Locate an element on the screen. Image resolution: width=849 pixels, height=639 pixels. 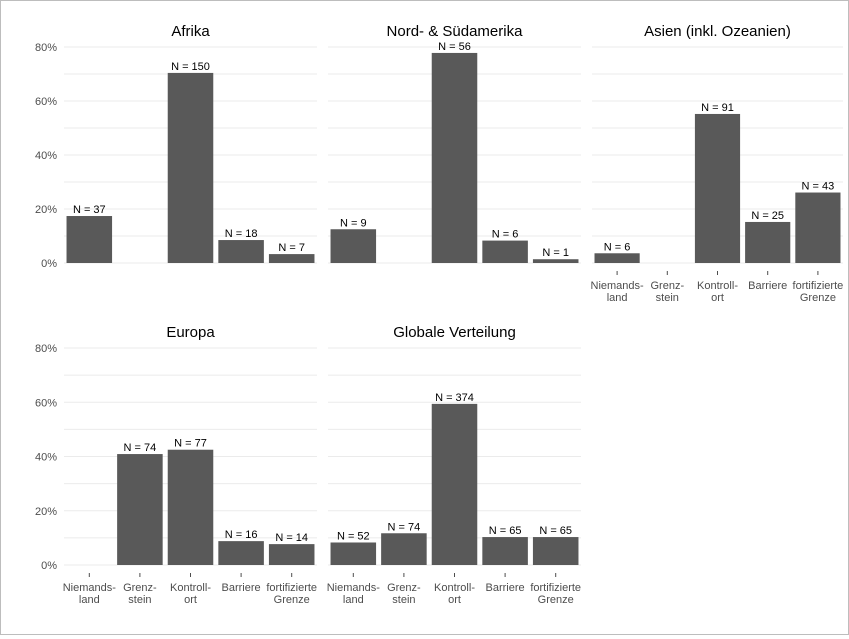
bar-count-label: N = 43 is located at coordinates (818, 187).